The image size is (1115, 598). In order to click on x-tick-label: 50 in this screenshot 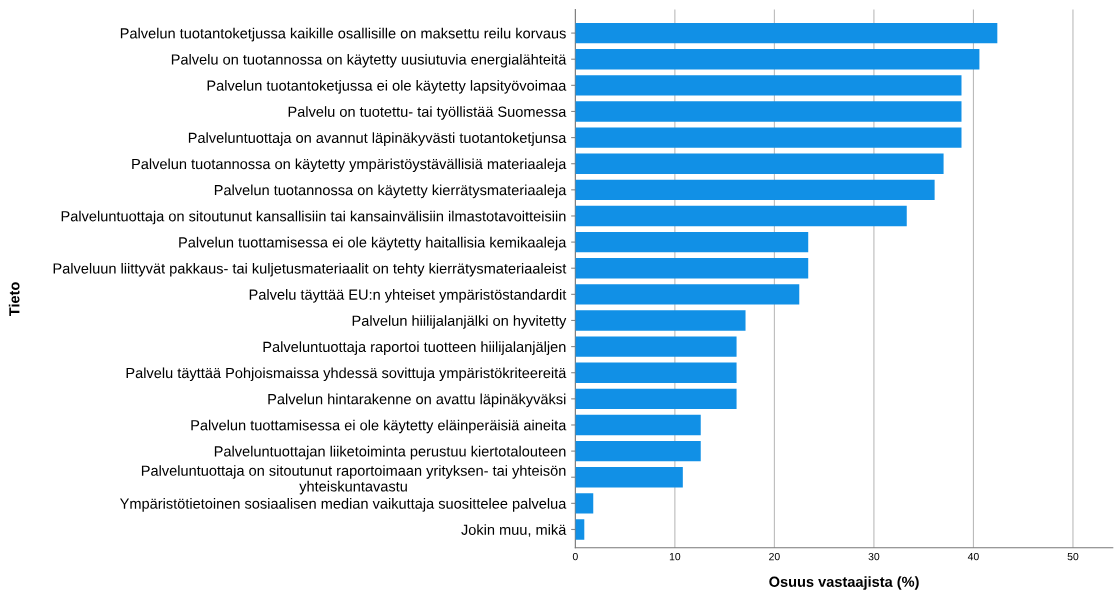, I will do `click(1073, 556)`.